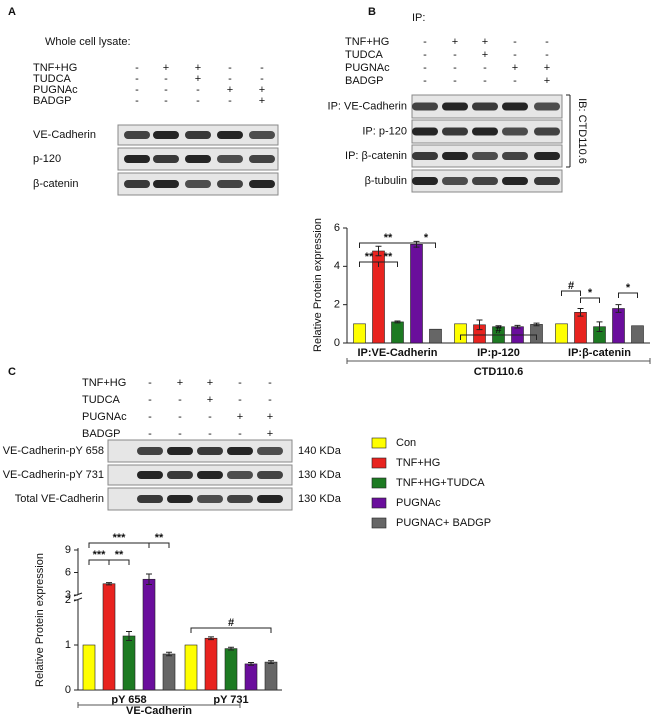 Image resolution: width=658 pixels, height=716 pixels. Describe the element at coordinates (59, 499) in the screenshot. I see `blot-label: Total VE-Cadherin` at that location.